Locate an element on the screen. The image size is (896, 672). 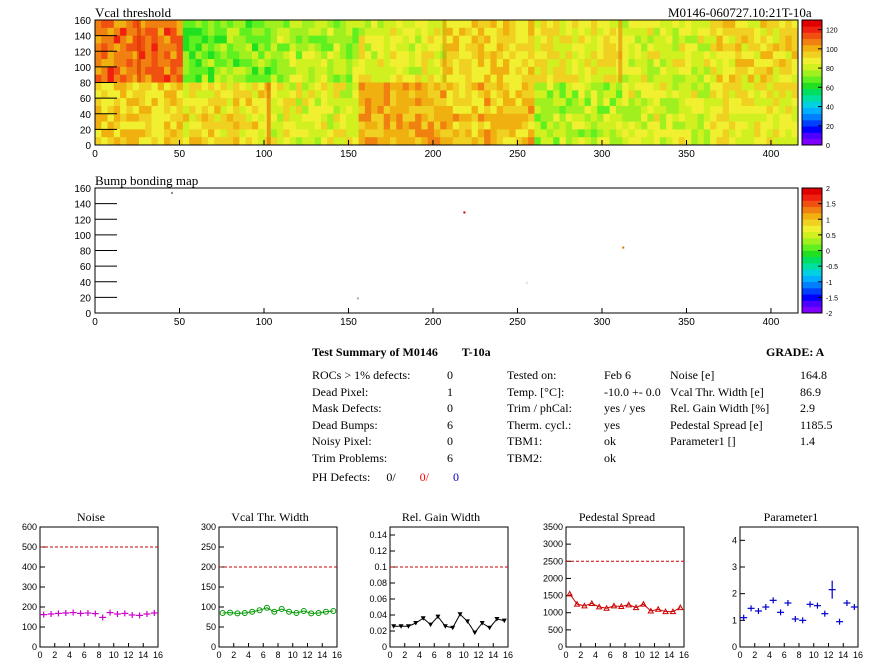
x-tick-label: 12 is located at coordinates (654, 655).